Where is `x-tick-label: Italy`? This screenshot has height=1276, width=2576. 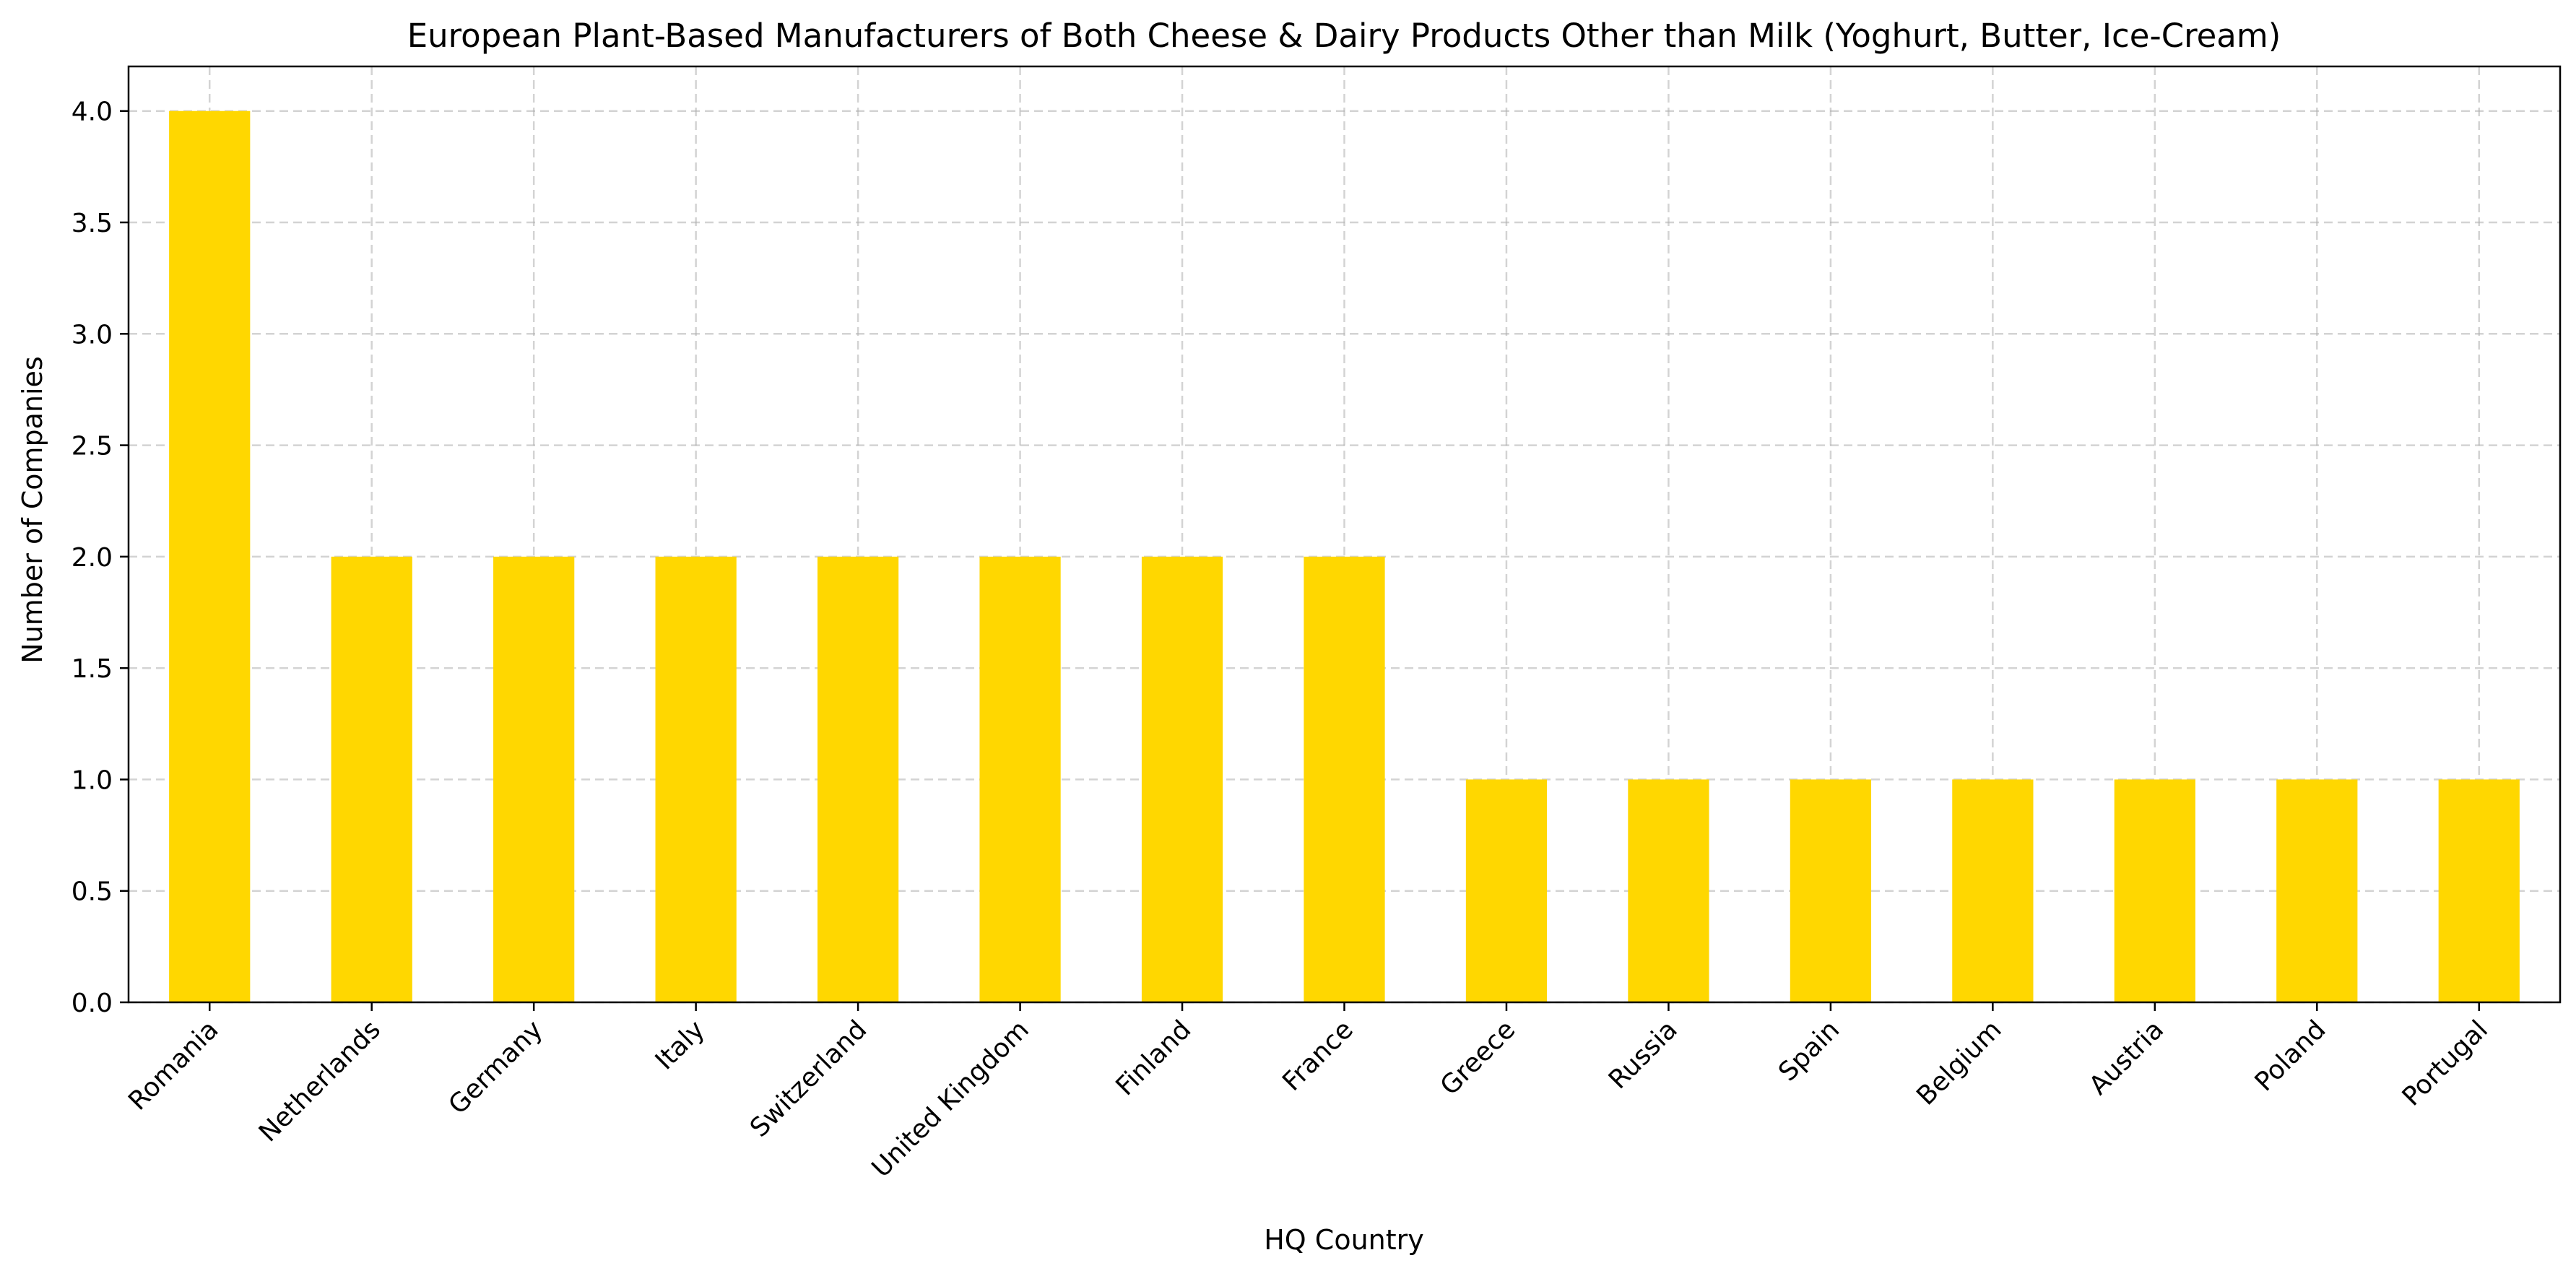 x-tick-label: Italy is located at coordinates (680, 1045).